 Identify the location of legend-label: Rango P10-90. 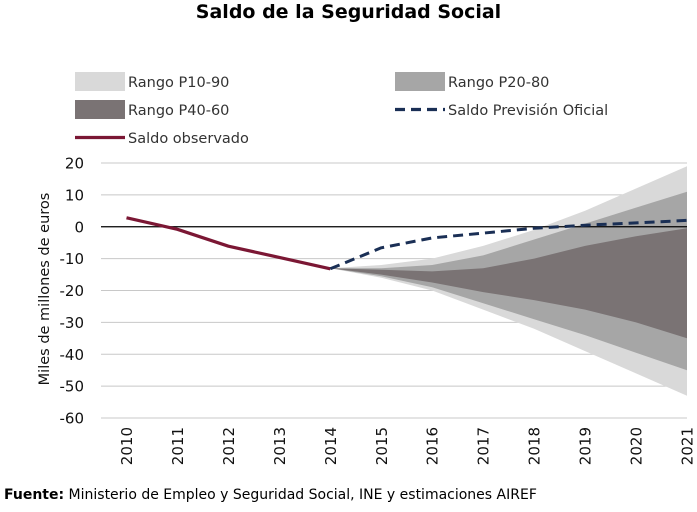
(178, 83).